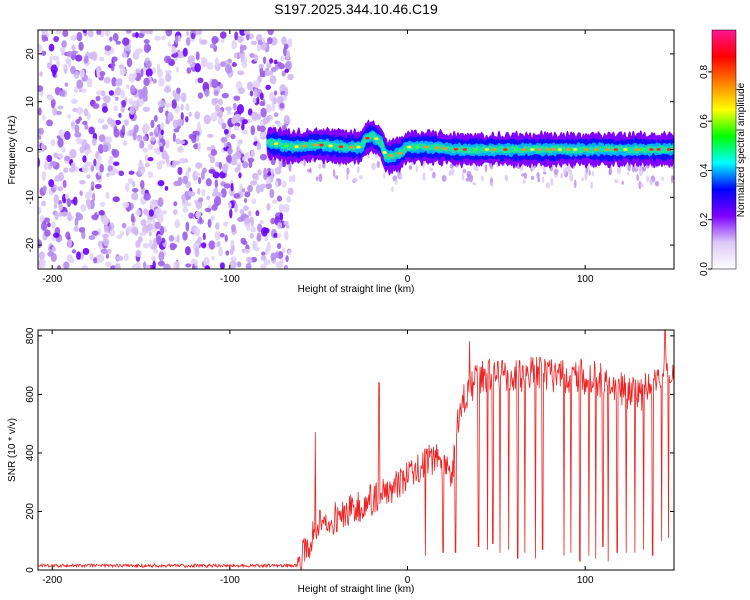 This screenshot has height=600, width=750. What do you see at coordinates (356, 589) in the screenshot?
I see `snr-x-label: Height of straight line (km)` at bounding box center [356, 589].